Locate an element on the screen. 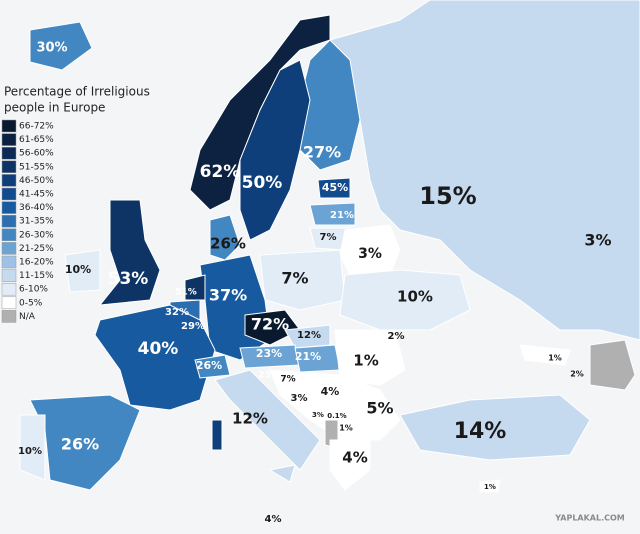 Image resolution: width=640 pixels, height=534 pixels. greece is located at coordinates (350, 465).